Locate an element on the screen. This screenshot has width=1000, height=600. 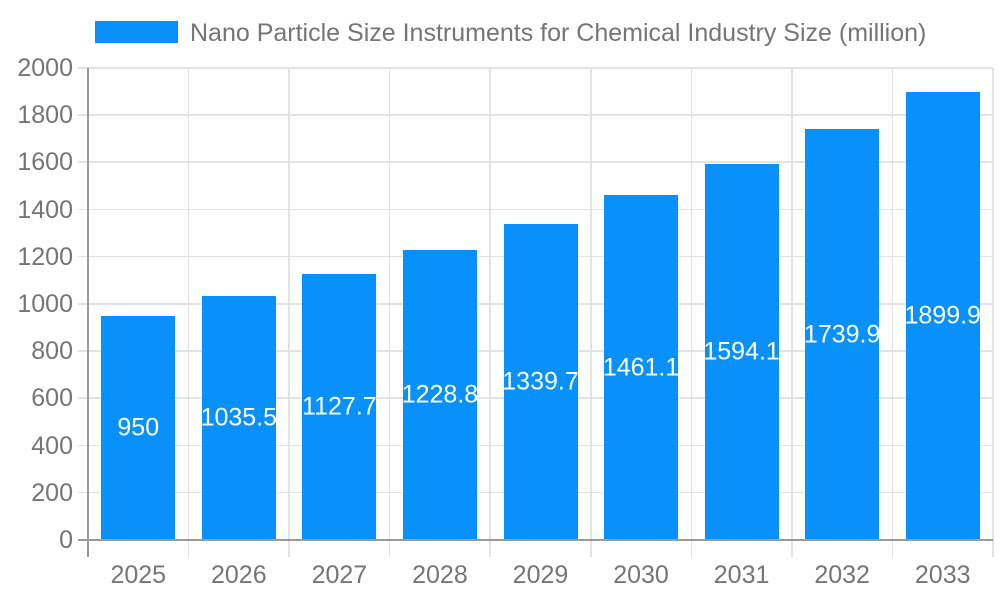
bar-value-label: 1339.7 is located at coordinates (540, 381).